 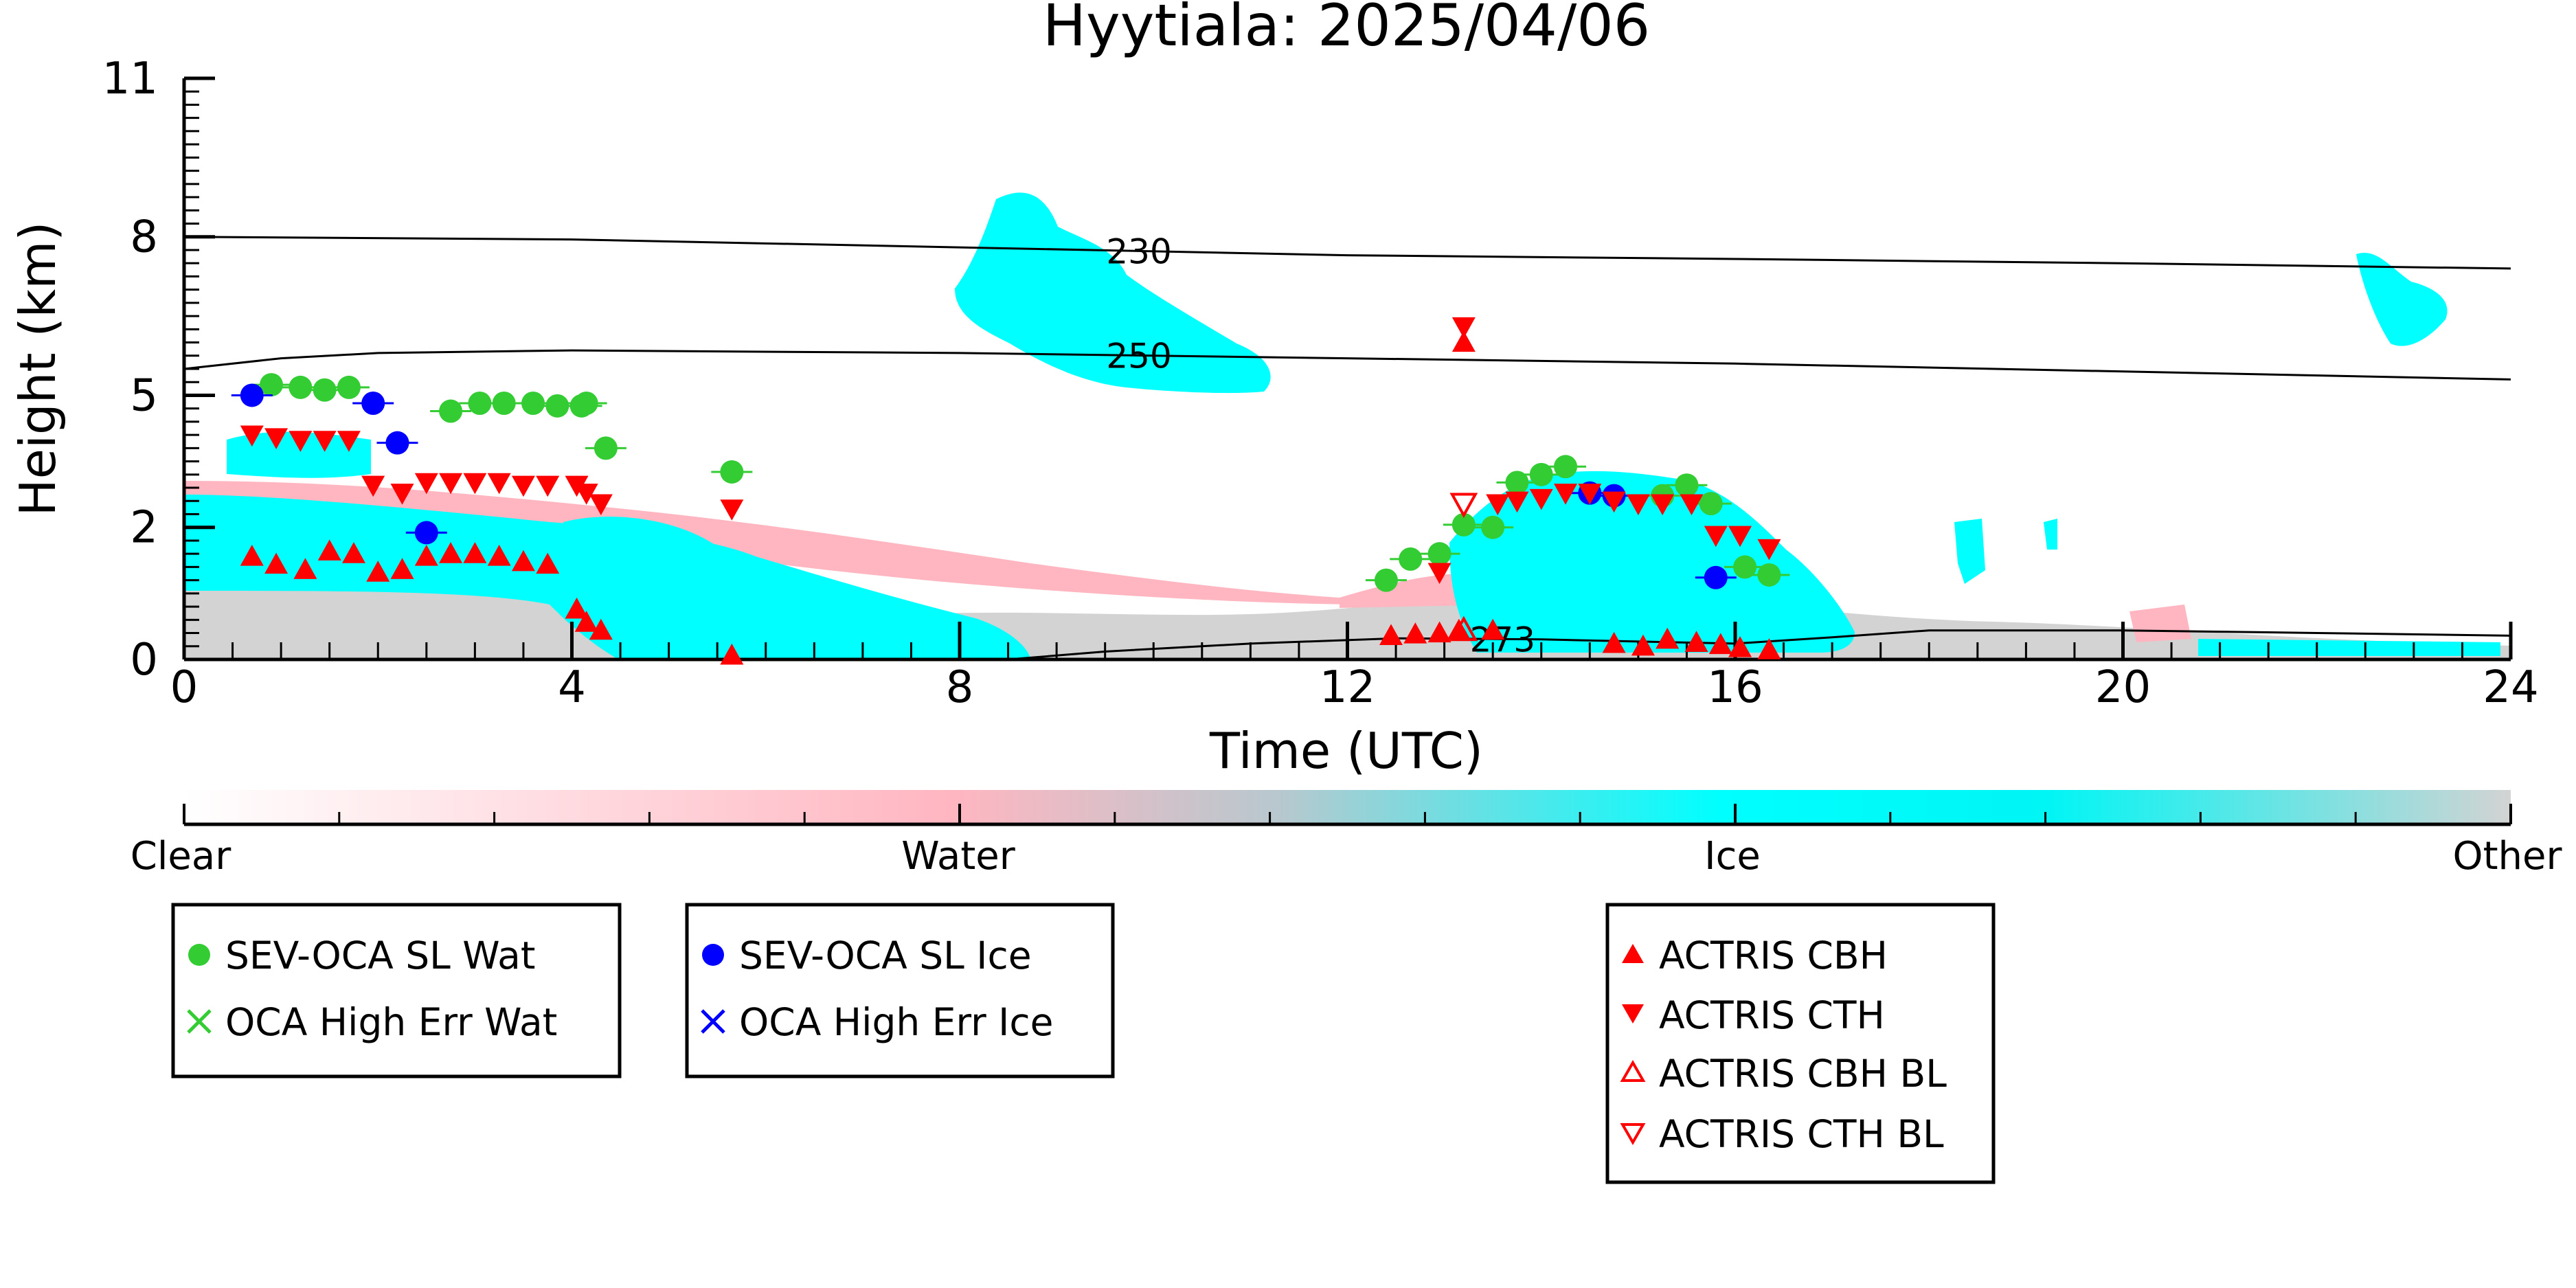 I want to click on x-tick-label: 4, so click(x=572, y=687).